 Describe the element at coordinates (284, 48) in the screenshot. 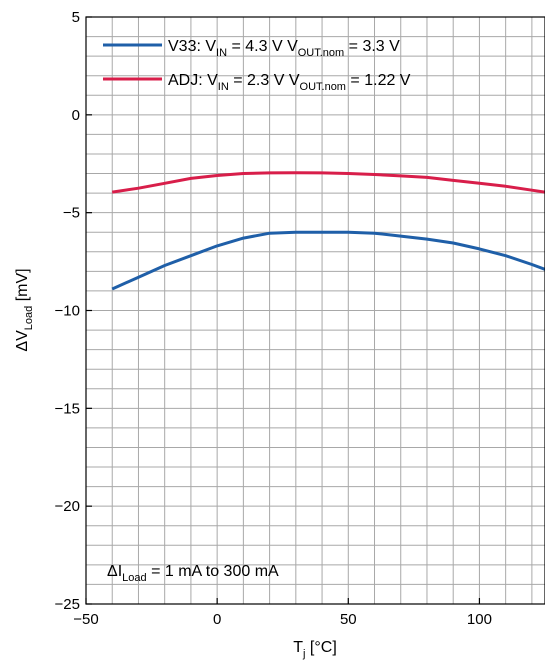

I see `legend-label-v33: V33: VIN = 4.3 V VOUT.nom = 3.3 V` at that location.